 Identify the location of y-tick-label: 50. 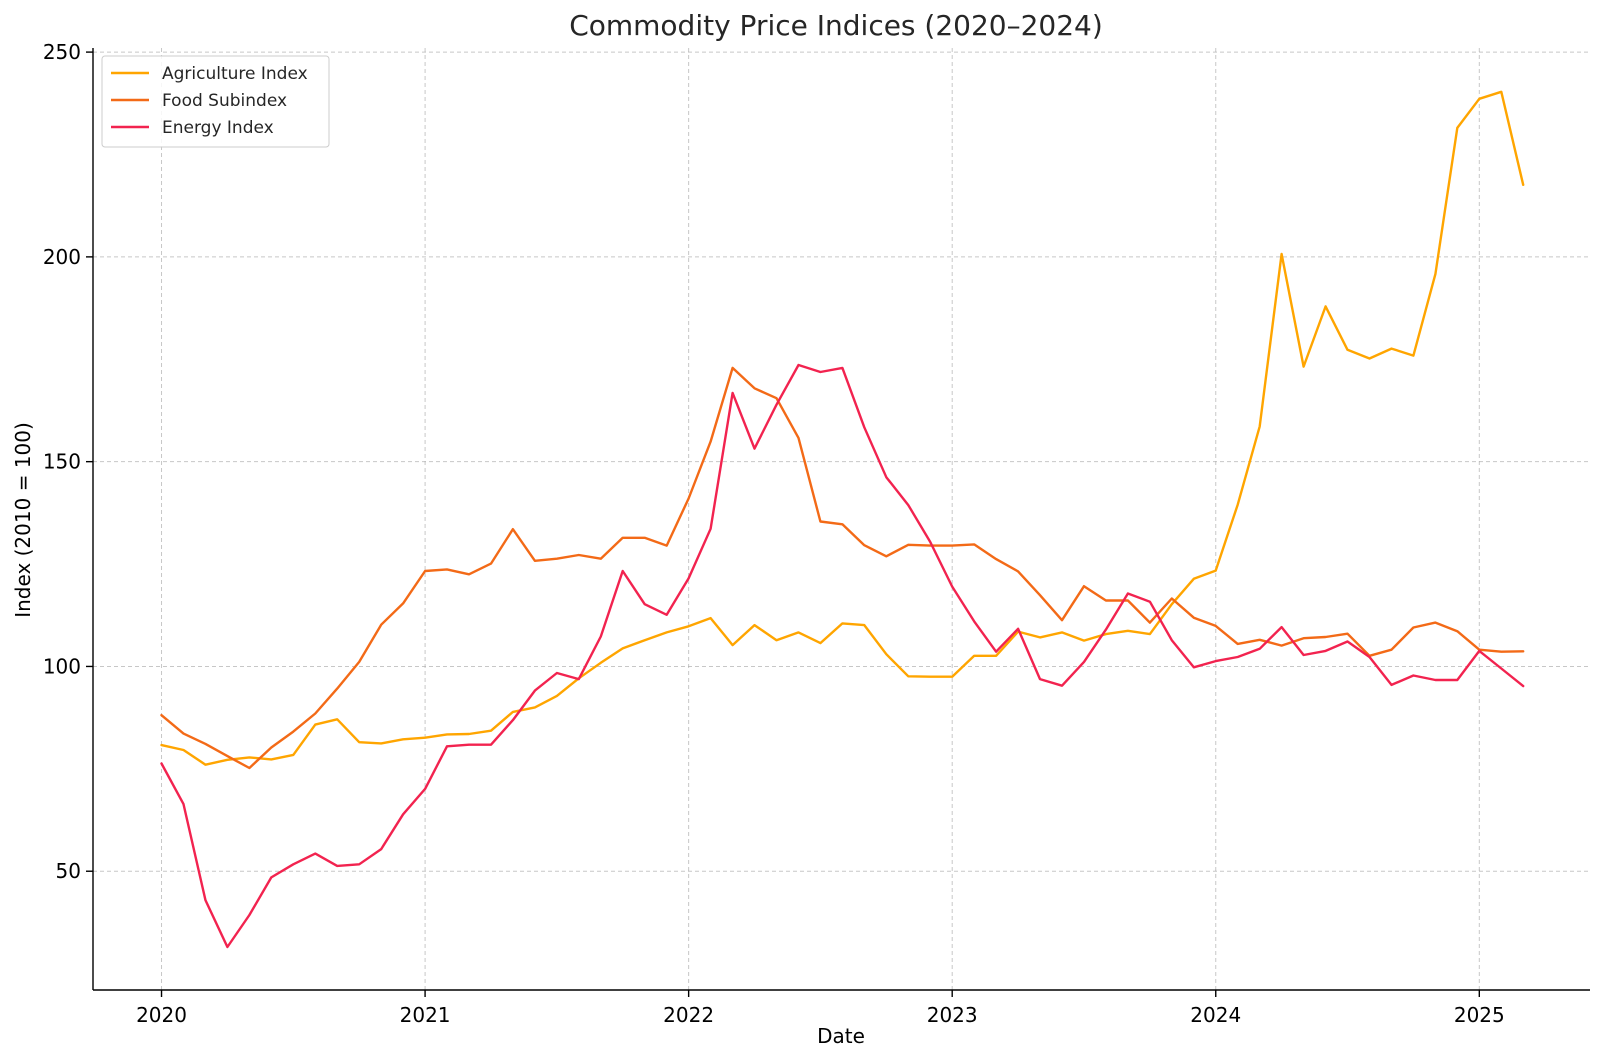
(68, 871).